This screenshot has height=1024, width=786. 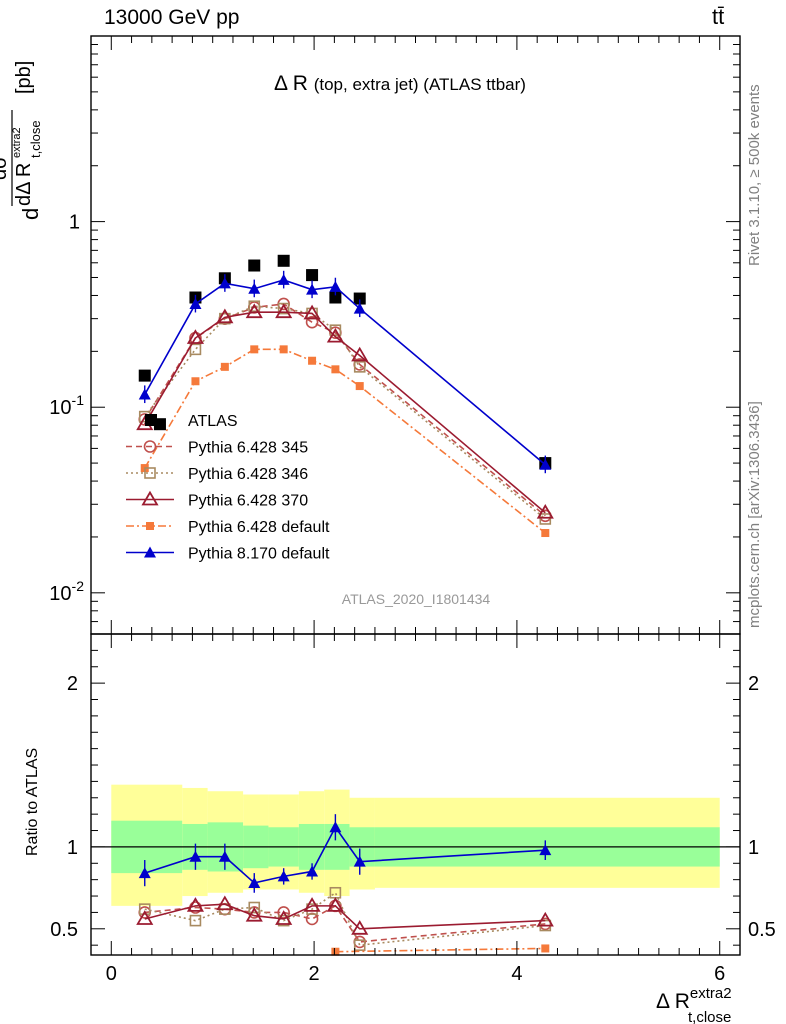 I want to click on legend-label: Pythia 6.428 default, so click(x=259, y=527).